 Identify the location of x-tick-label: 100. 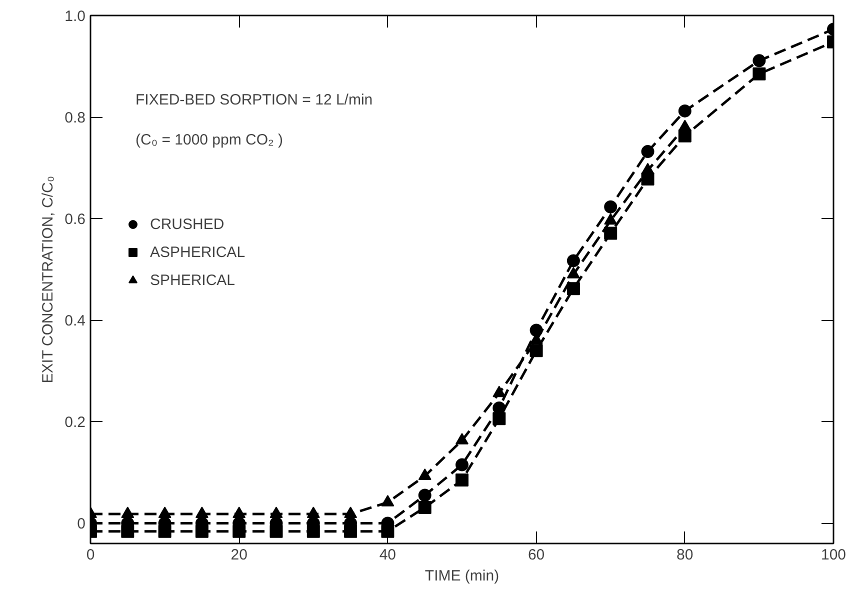
(833, 555).